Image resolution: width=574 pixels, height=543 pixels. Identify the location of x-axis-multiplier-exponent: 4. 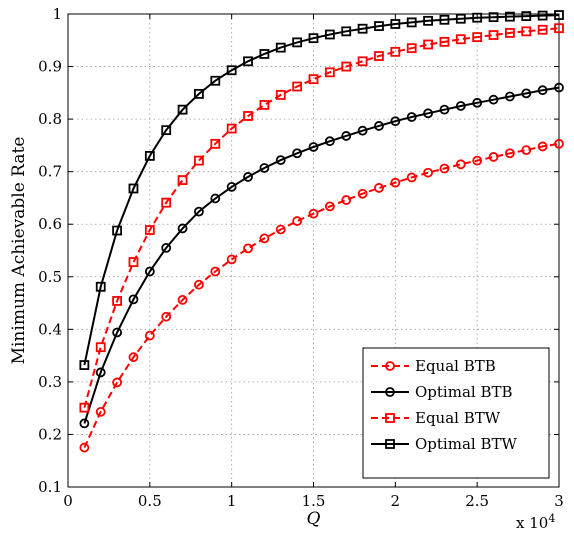
(551, 518).